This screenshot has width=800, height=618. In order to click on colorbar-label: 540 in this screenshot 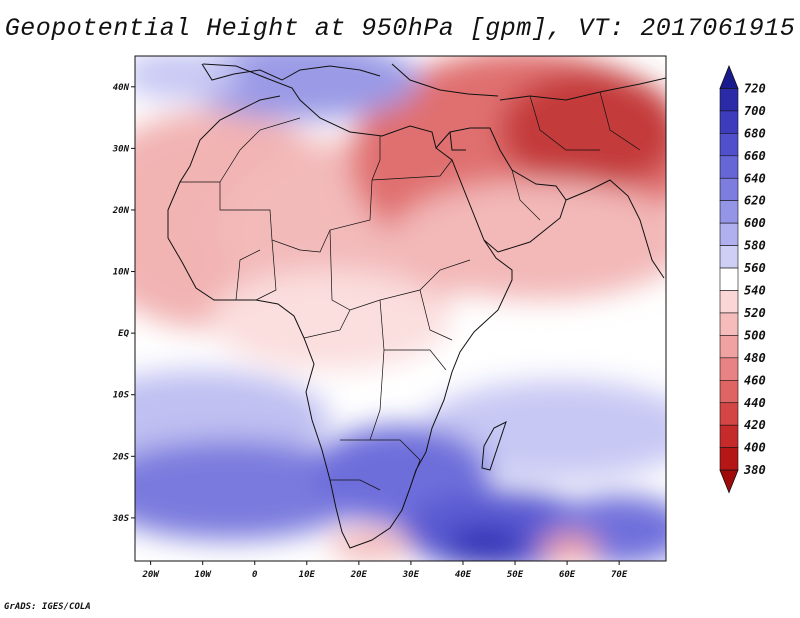, I will do `click(755, 291)`.